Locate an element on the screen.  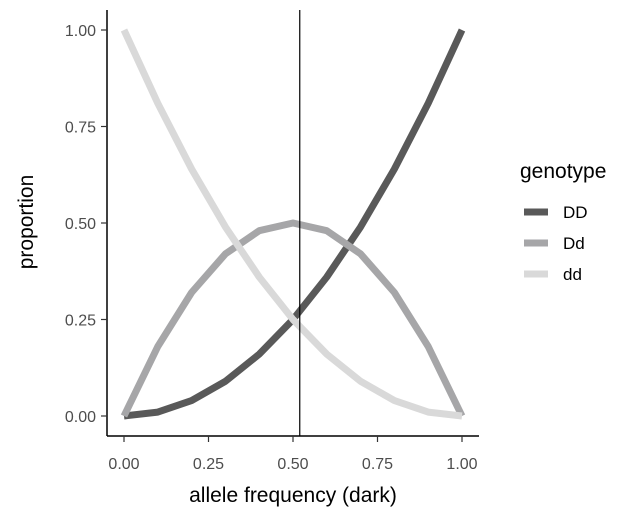
legend-title: genotype is located at coordinates (563, 171).